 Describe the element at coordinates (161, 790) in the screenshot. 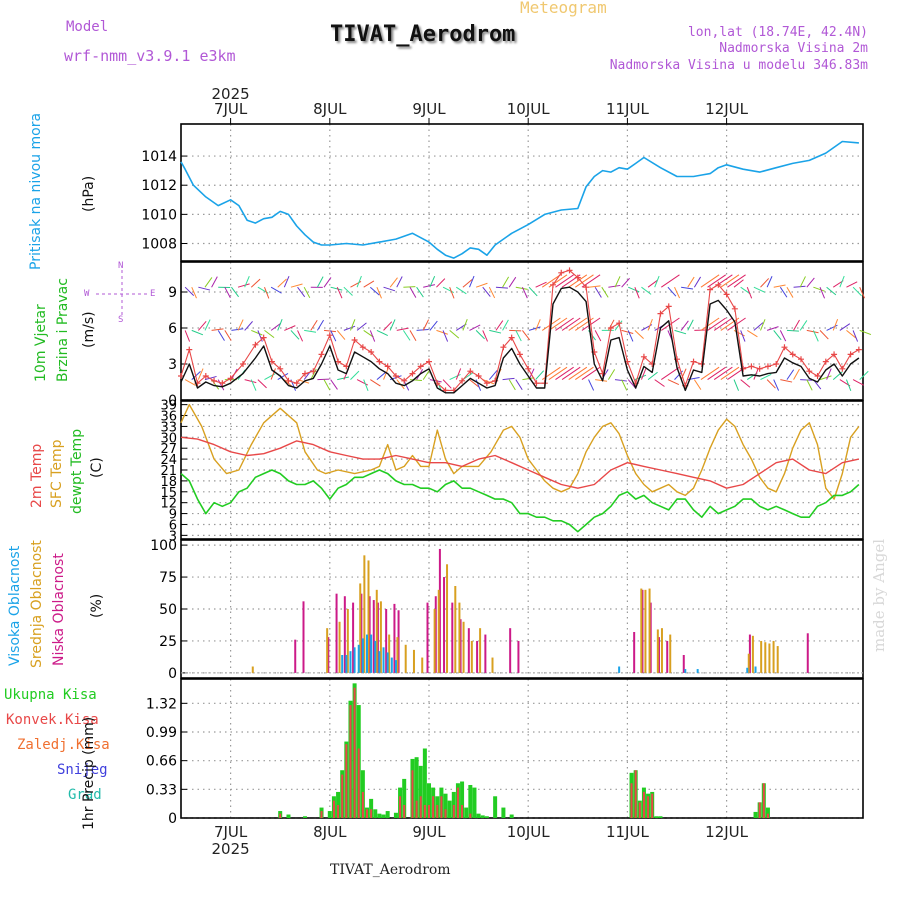

I see `y-tick-label: 0.33` at that location.